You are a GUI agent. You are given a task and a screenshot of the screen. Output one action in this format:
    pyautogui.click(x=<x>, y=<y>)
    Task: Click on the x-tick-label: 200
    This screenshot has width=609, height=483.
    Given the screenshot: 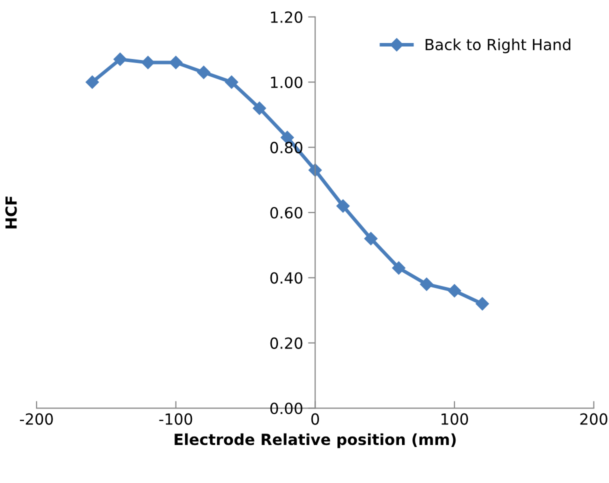 What is the action you would take?
    pyautogui.click(x=594, y=419)
    